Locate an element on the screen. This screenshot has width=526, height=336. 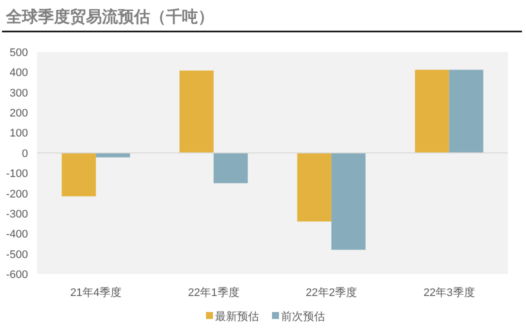
legend-label: 最新预估 is located at coordinates (237, 316).